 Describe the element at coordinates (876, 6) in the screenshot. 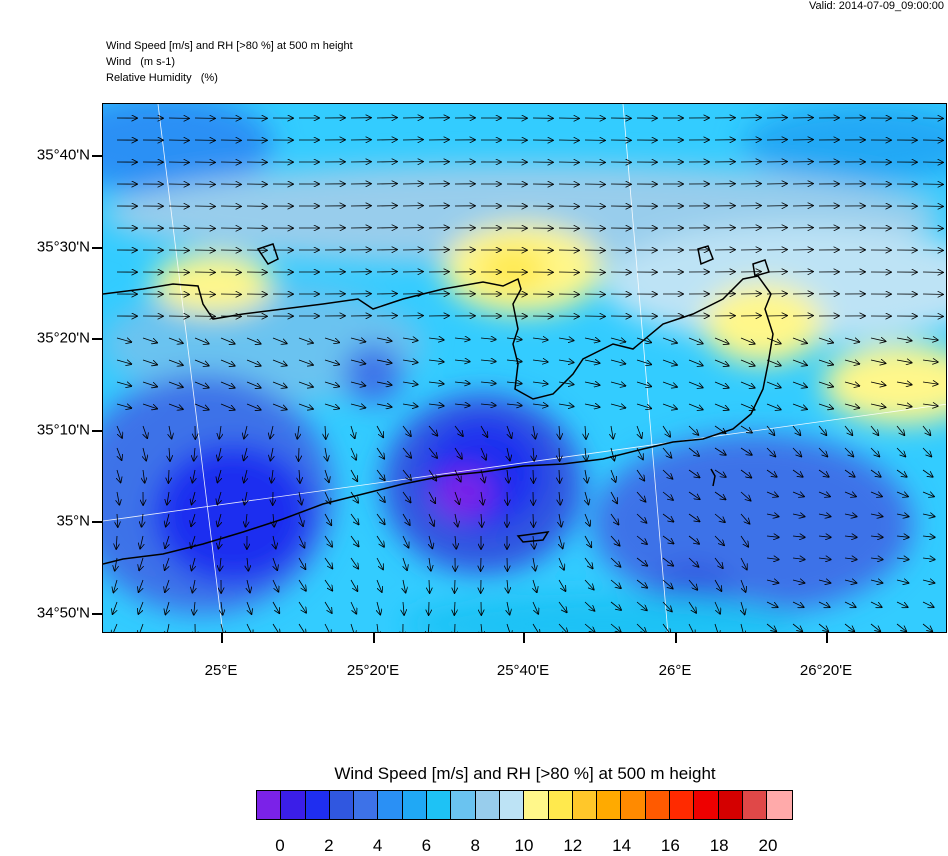

I see `valid-time: Valid: 2014-07-09_09:00:00` at that location.